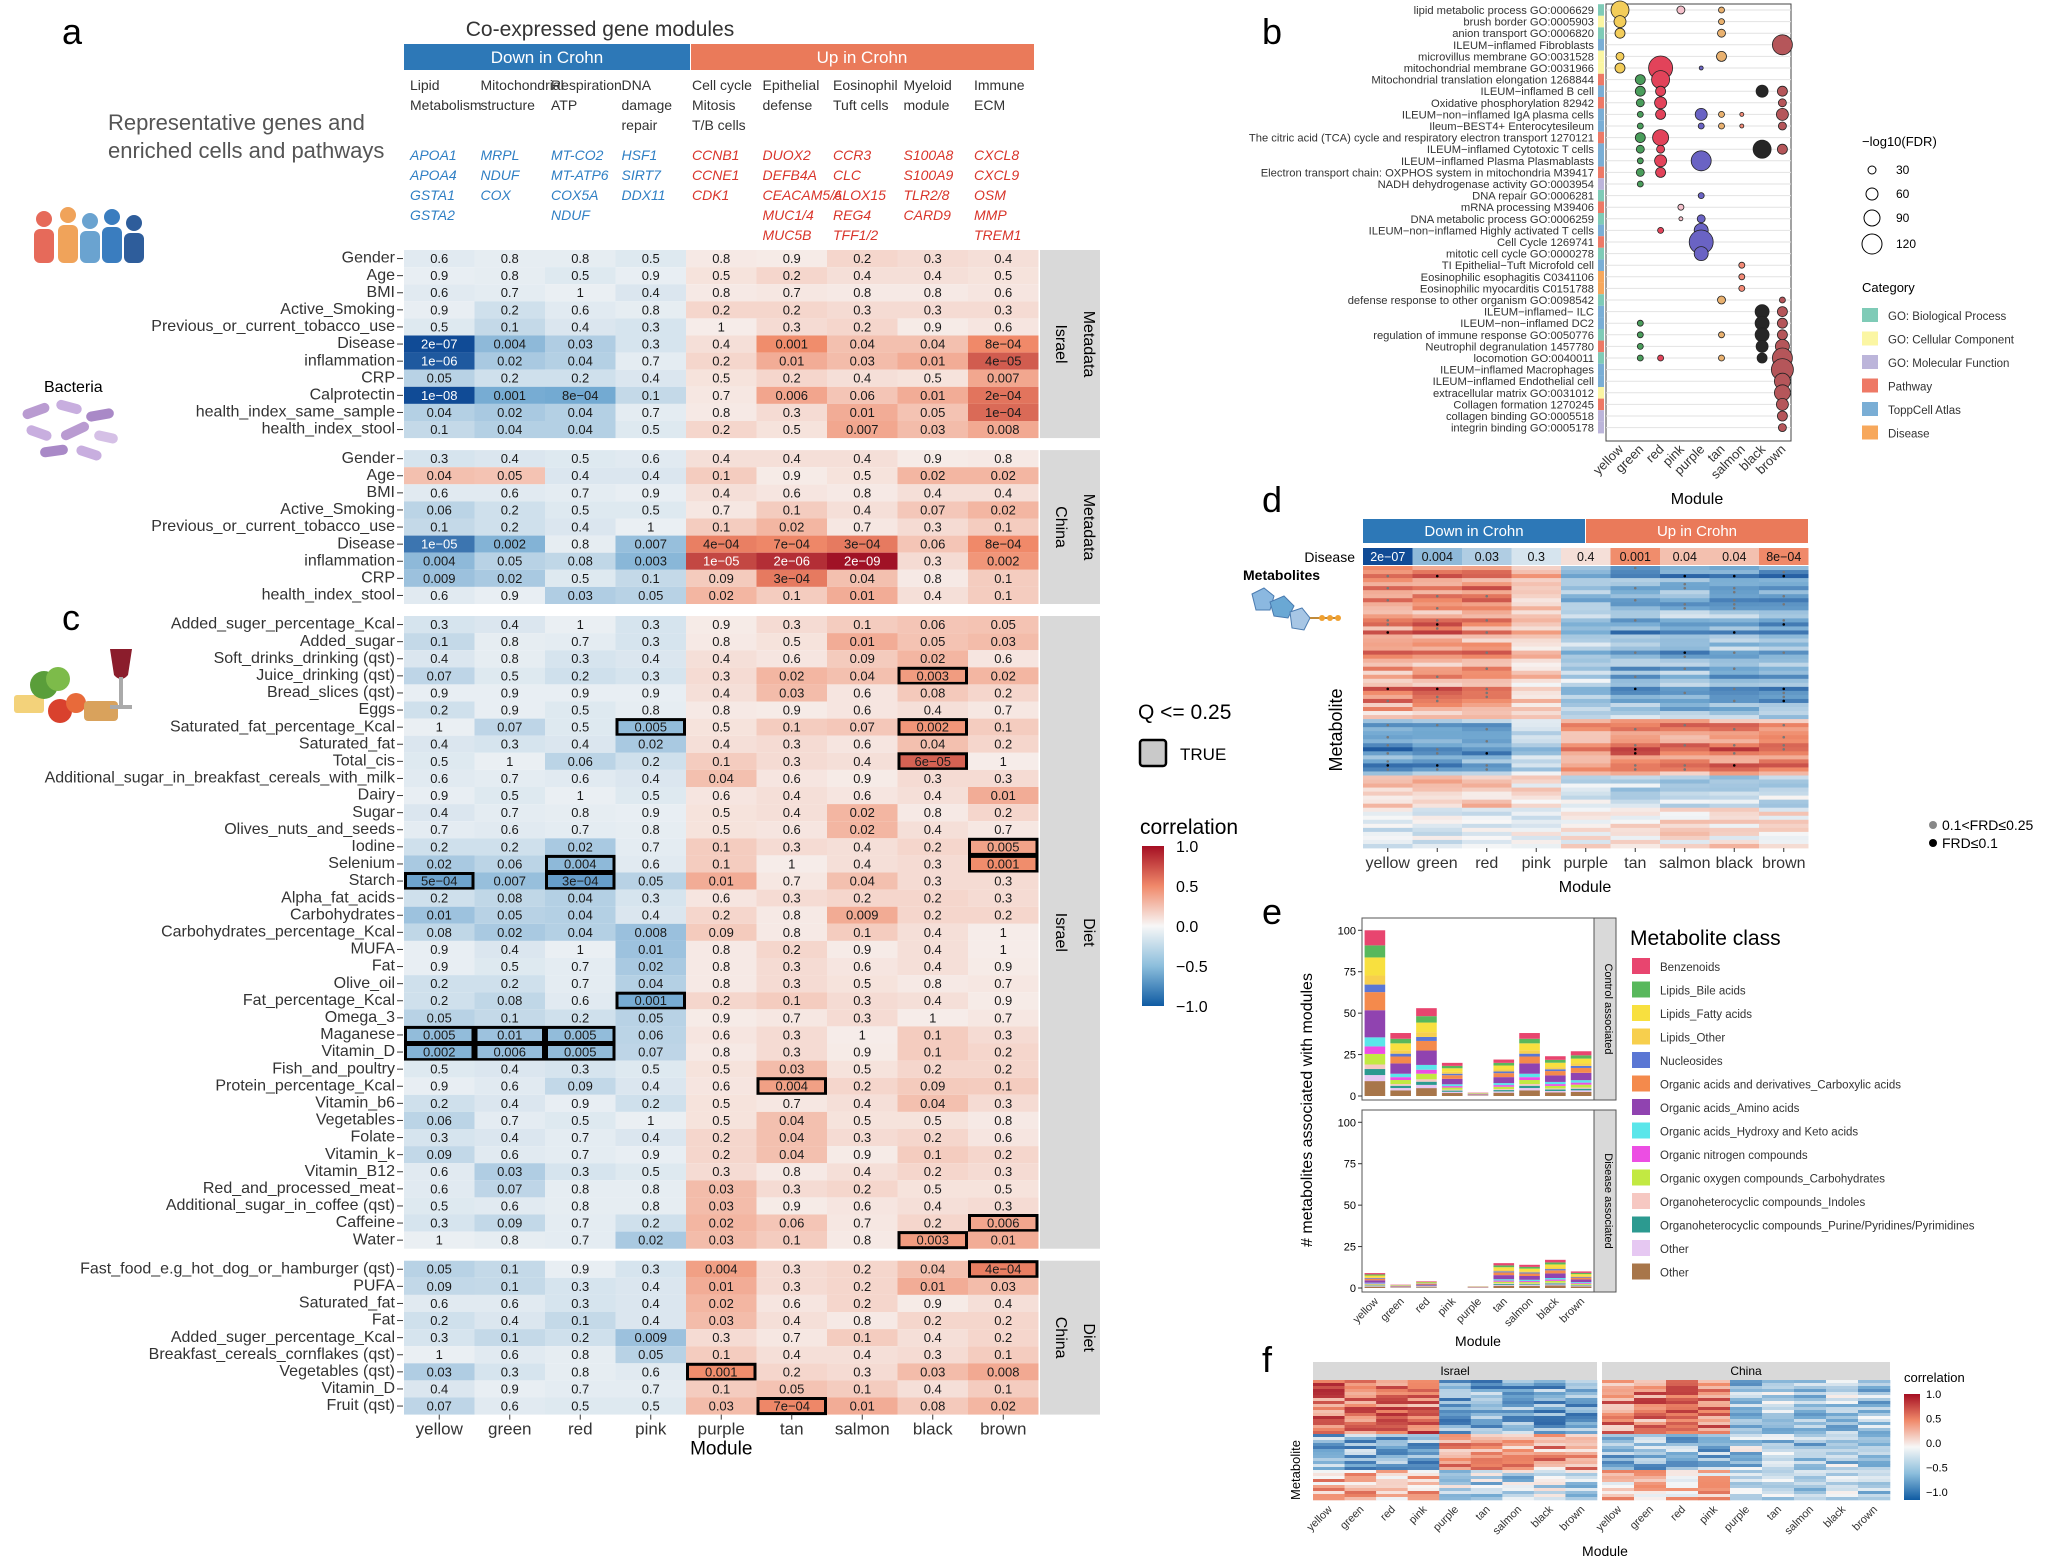 The image size is (2050, 1560). What do you see at coordinates (932, 727) in the screenshot?
I see `significant-cell-box` at bounding box center [932, 727].